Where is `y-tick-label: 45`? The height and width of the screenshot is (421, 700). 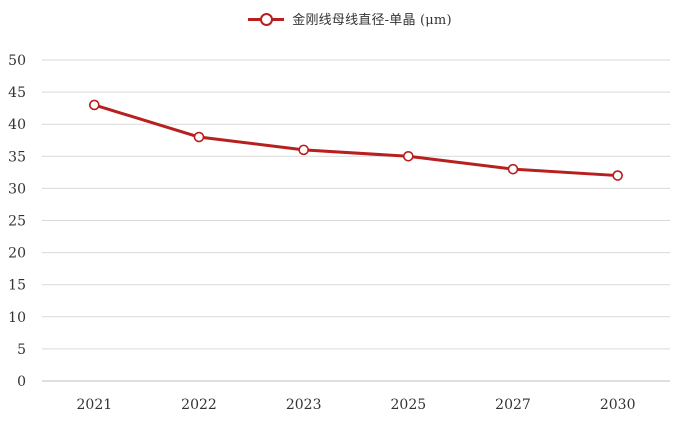 y-tick-label: 45 is located at coordinates (17, 93).